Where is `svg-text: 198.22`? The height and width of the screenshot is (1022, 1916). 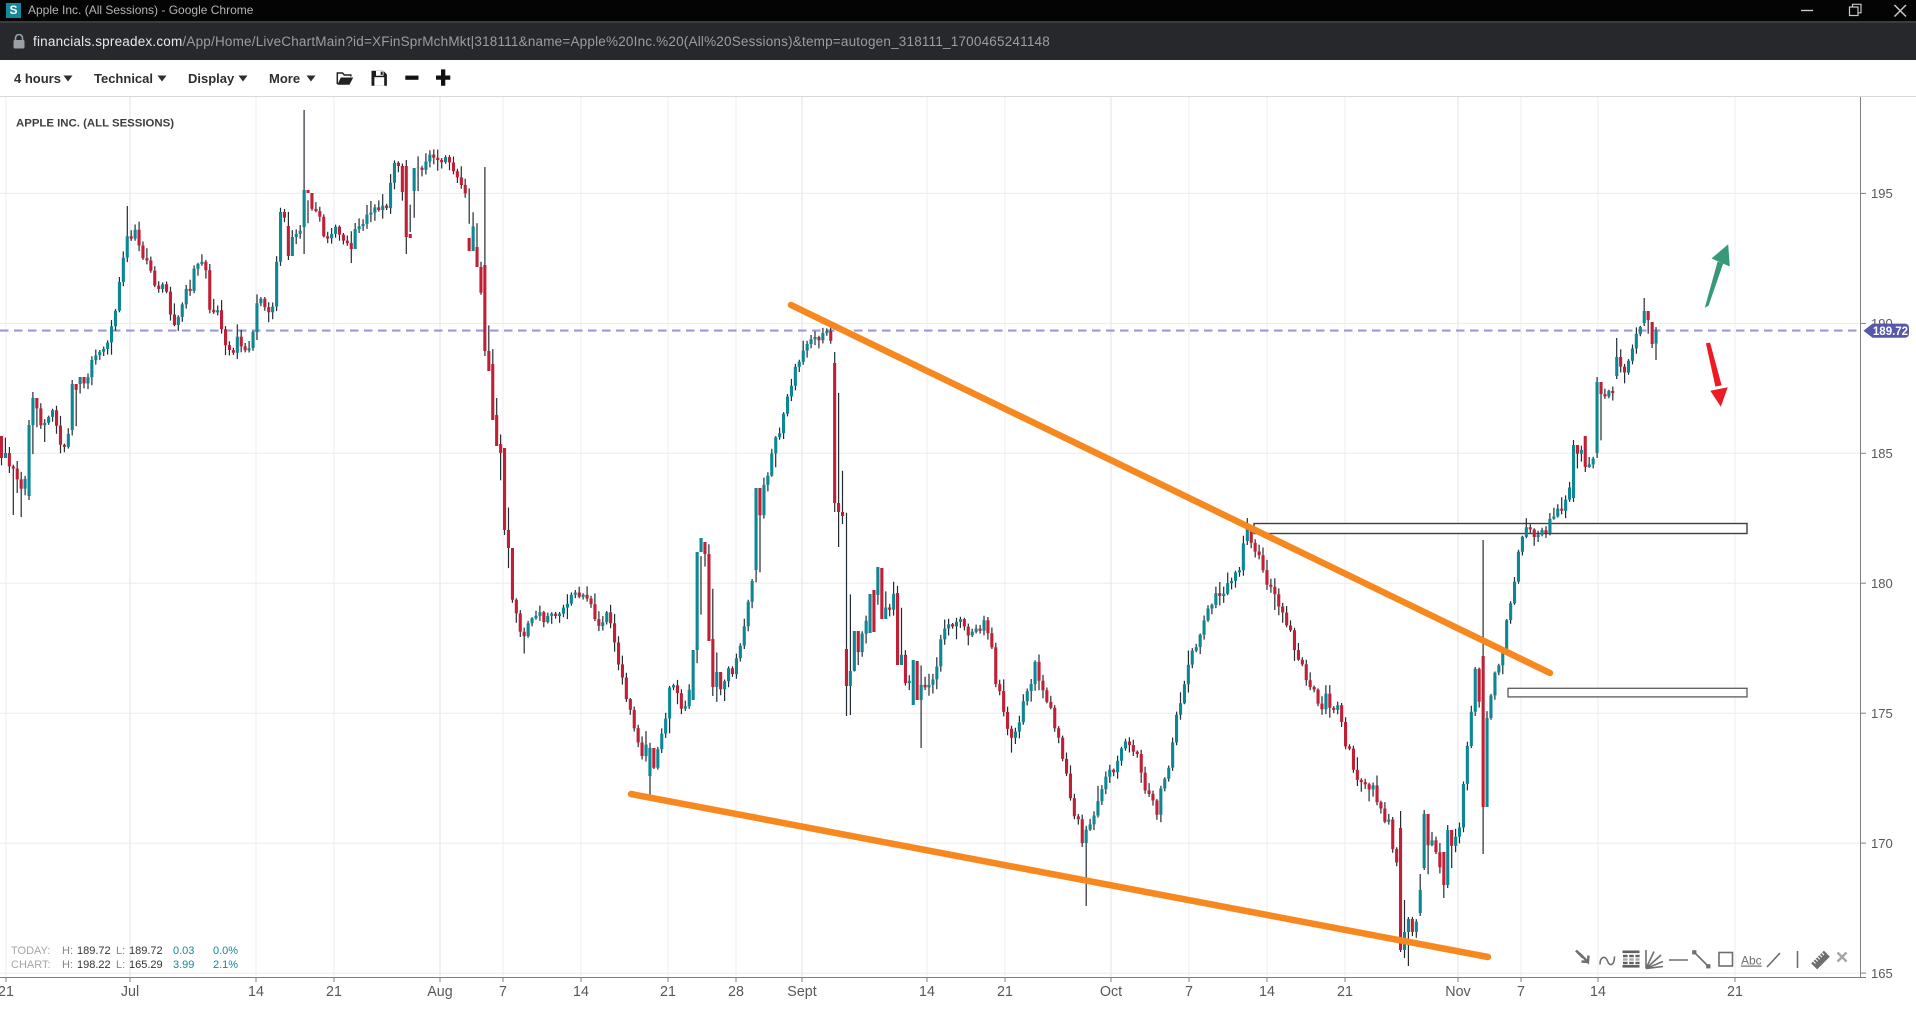 svg-text: 198.22 is located at coordinates (94, 965).